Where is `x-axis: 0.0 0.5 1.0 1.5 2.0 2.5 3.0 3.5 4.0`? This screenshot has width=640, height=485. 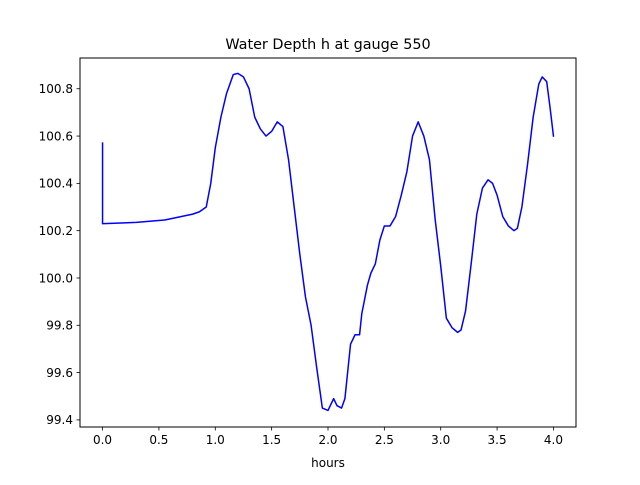 x-axis: 0.0 0.5 1.0 1.5 2.0 2.5 3.0 3.5 4.0 is located at coordinates (328, 437).